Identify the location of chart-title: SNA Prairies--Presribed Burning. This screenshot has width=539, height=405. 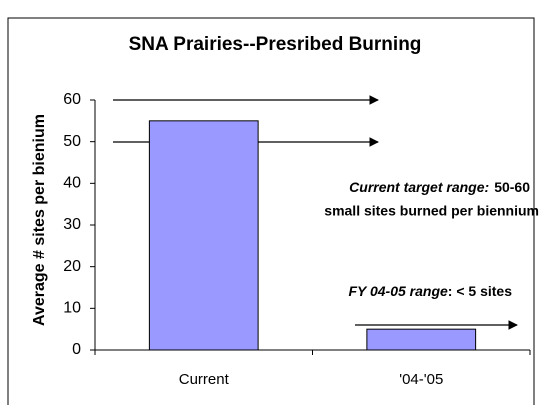
(275, 44).